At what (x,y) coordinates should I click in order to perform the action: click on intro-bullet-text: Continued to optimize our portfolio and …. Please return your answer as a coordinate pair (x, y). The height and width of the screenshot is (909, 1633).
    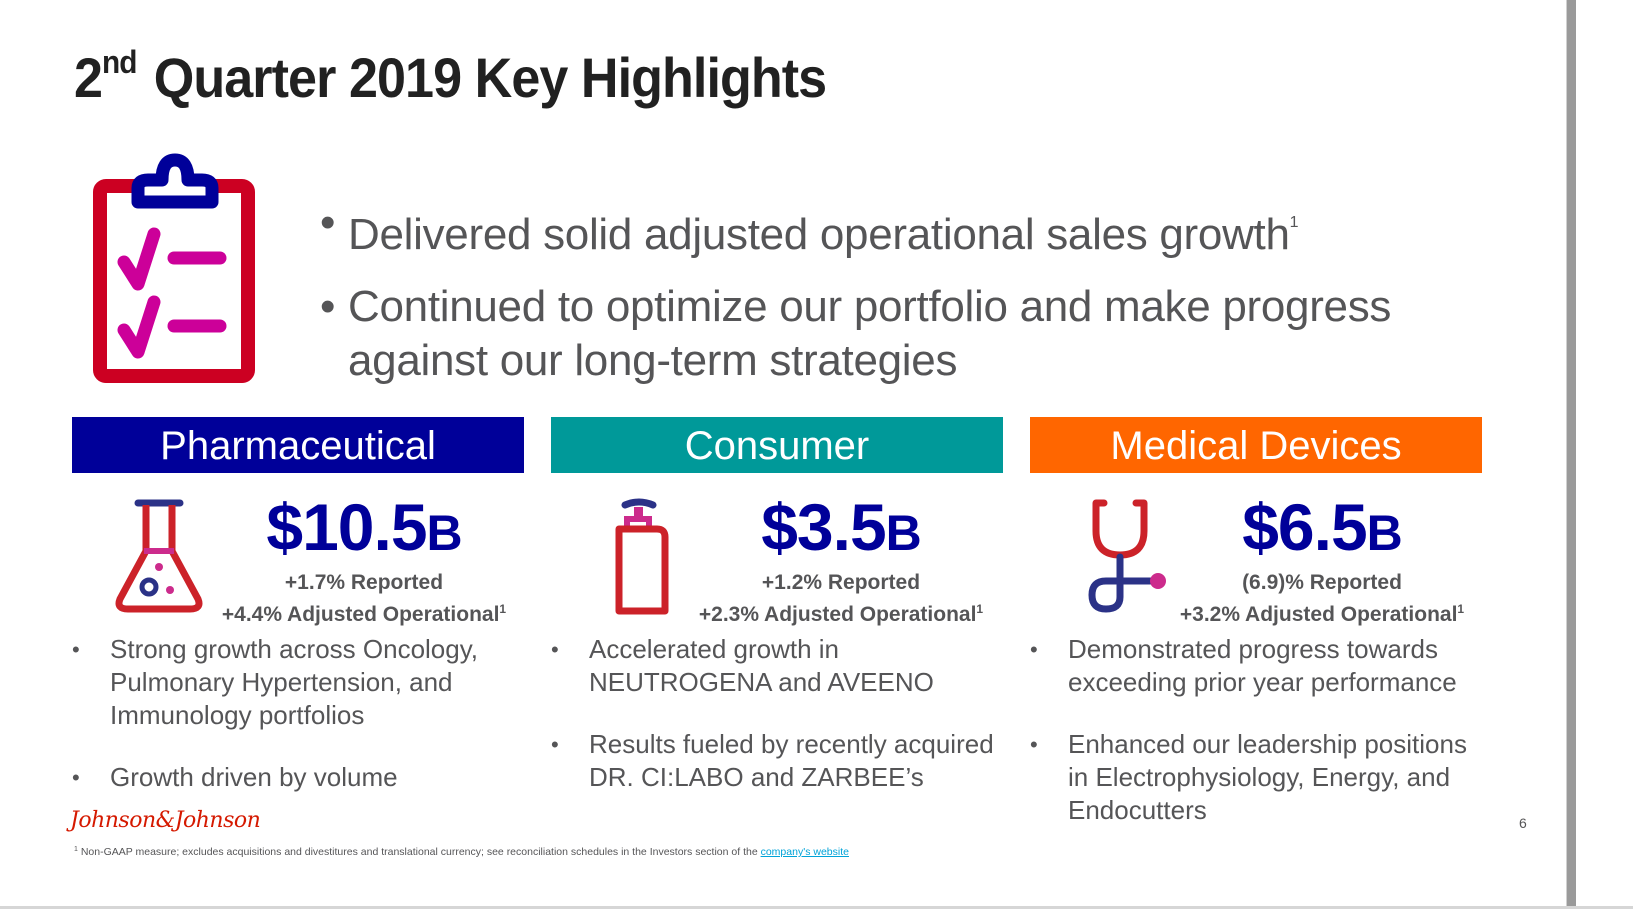
    Looking at the image, I should click on (870, 333).